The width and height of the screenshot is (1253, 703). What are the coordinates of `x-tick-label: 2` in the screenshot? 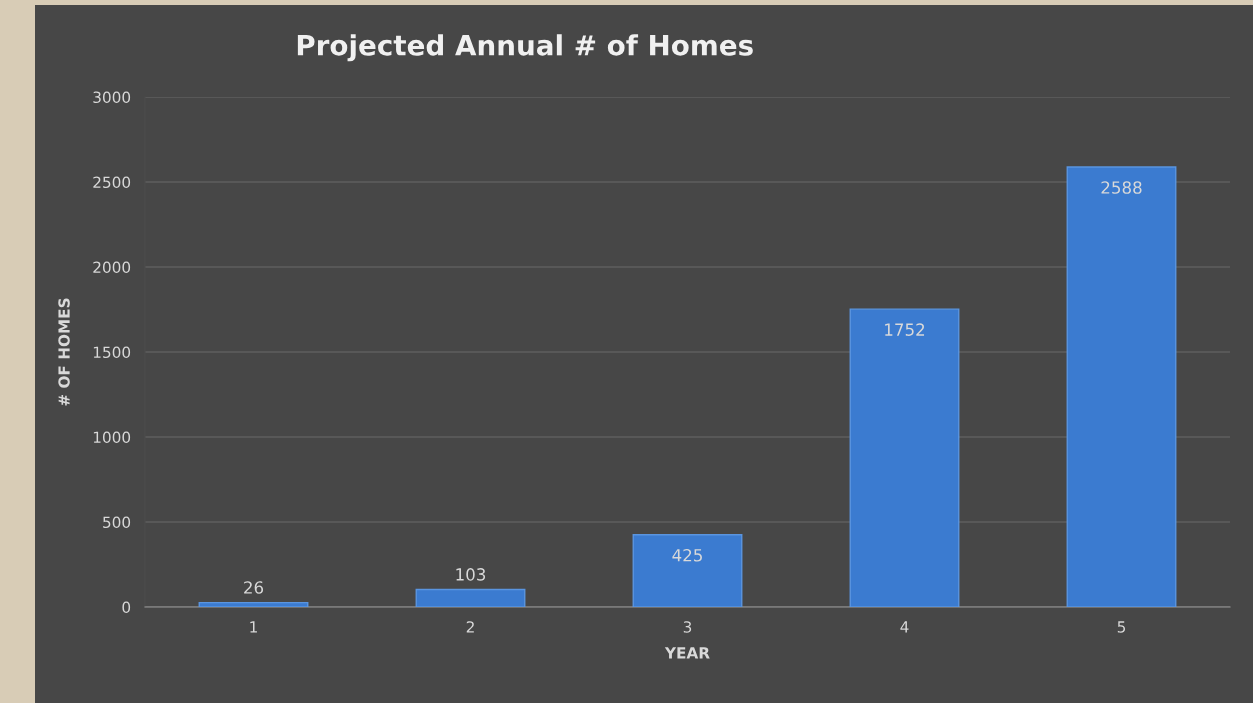 It's located at (470, 627).